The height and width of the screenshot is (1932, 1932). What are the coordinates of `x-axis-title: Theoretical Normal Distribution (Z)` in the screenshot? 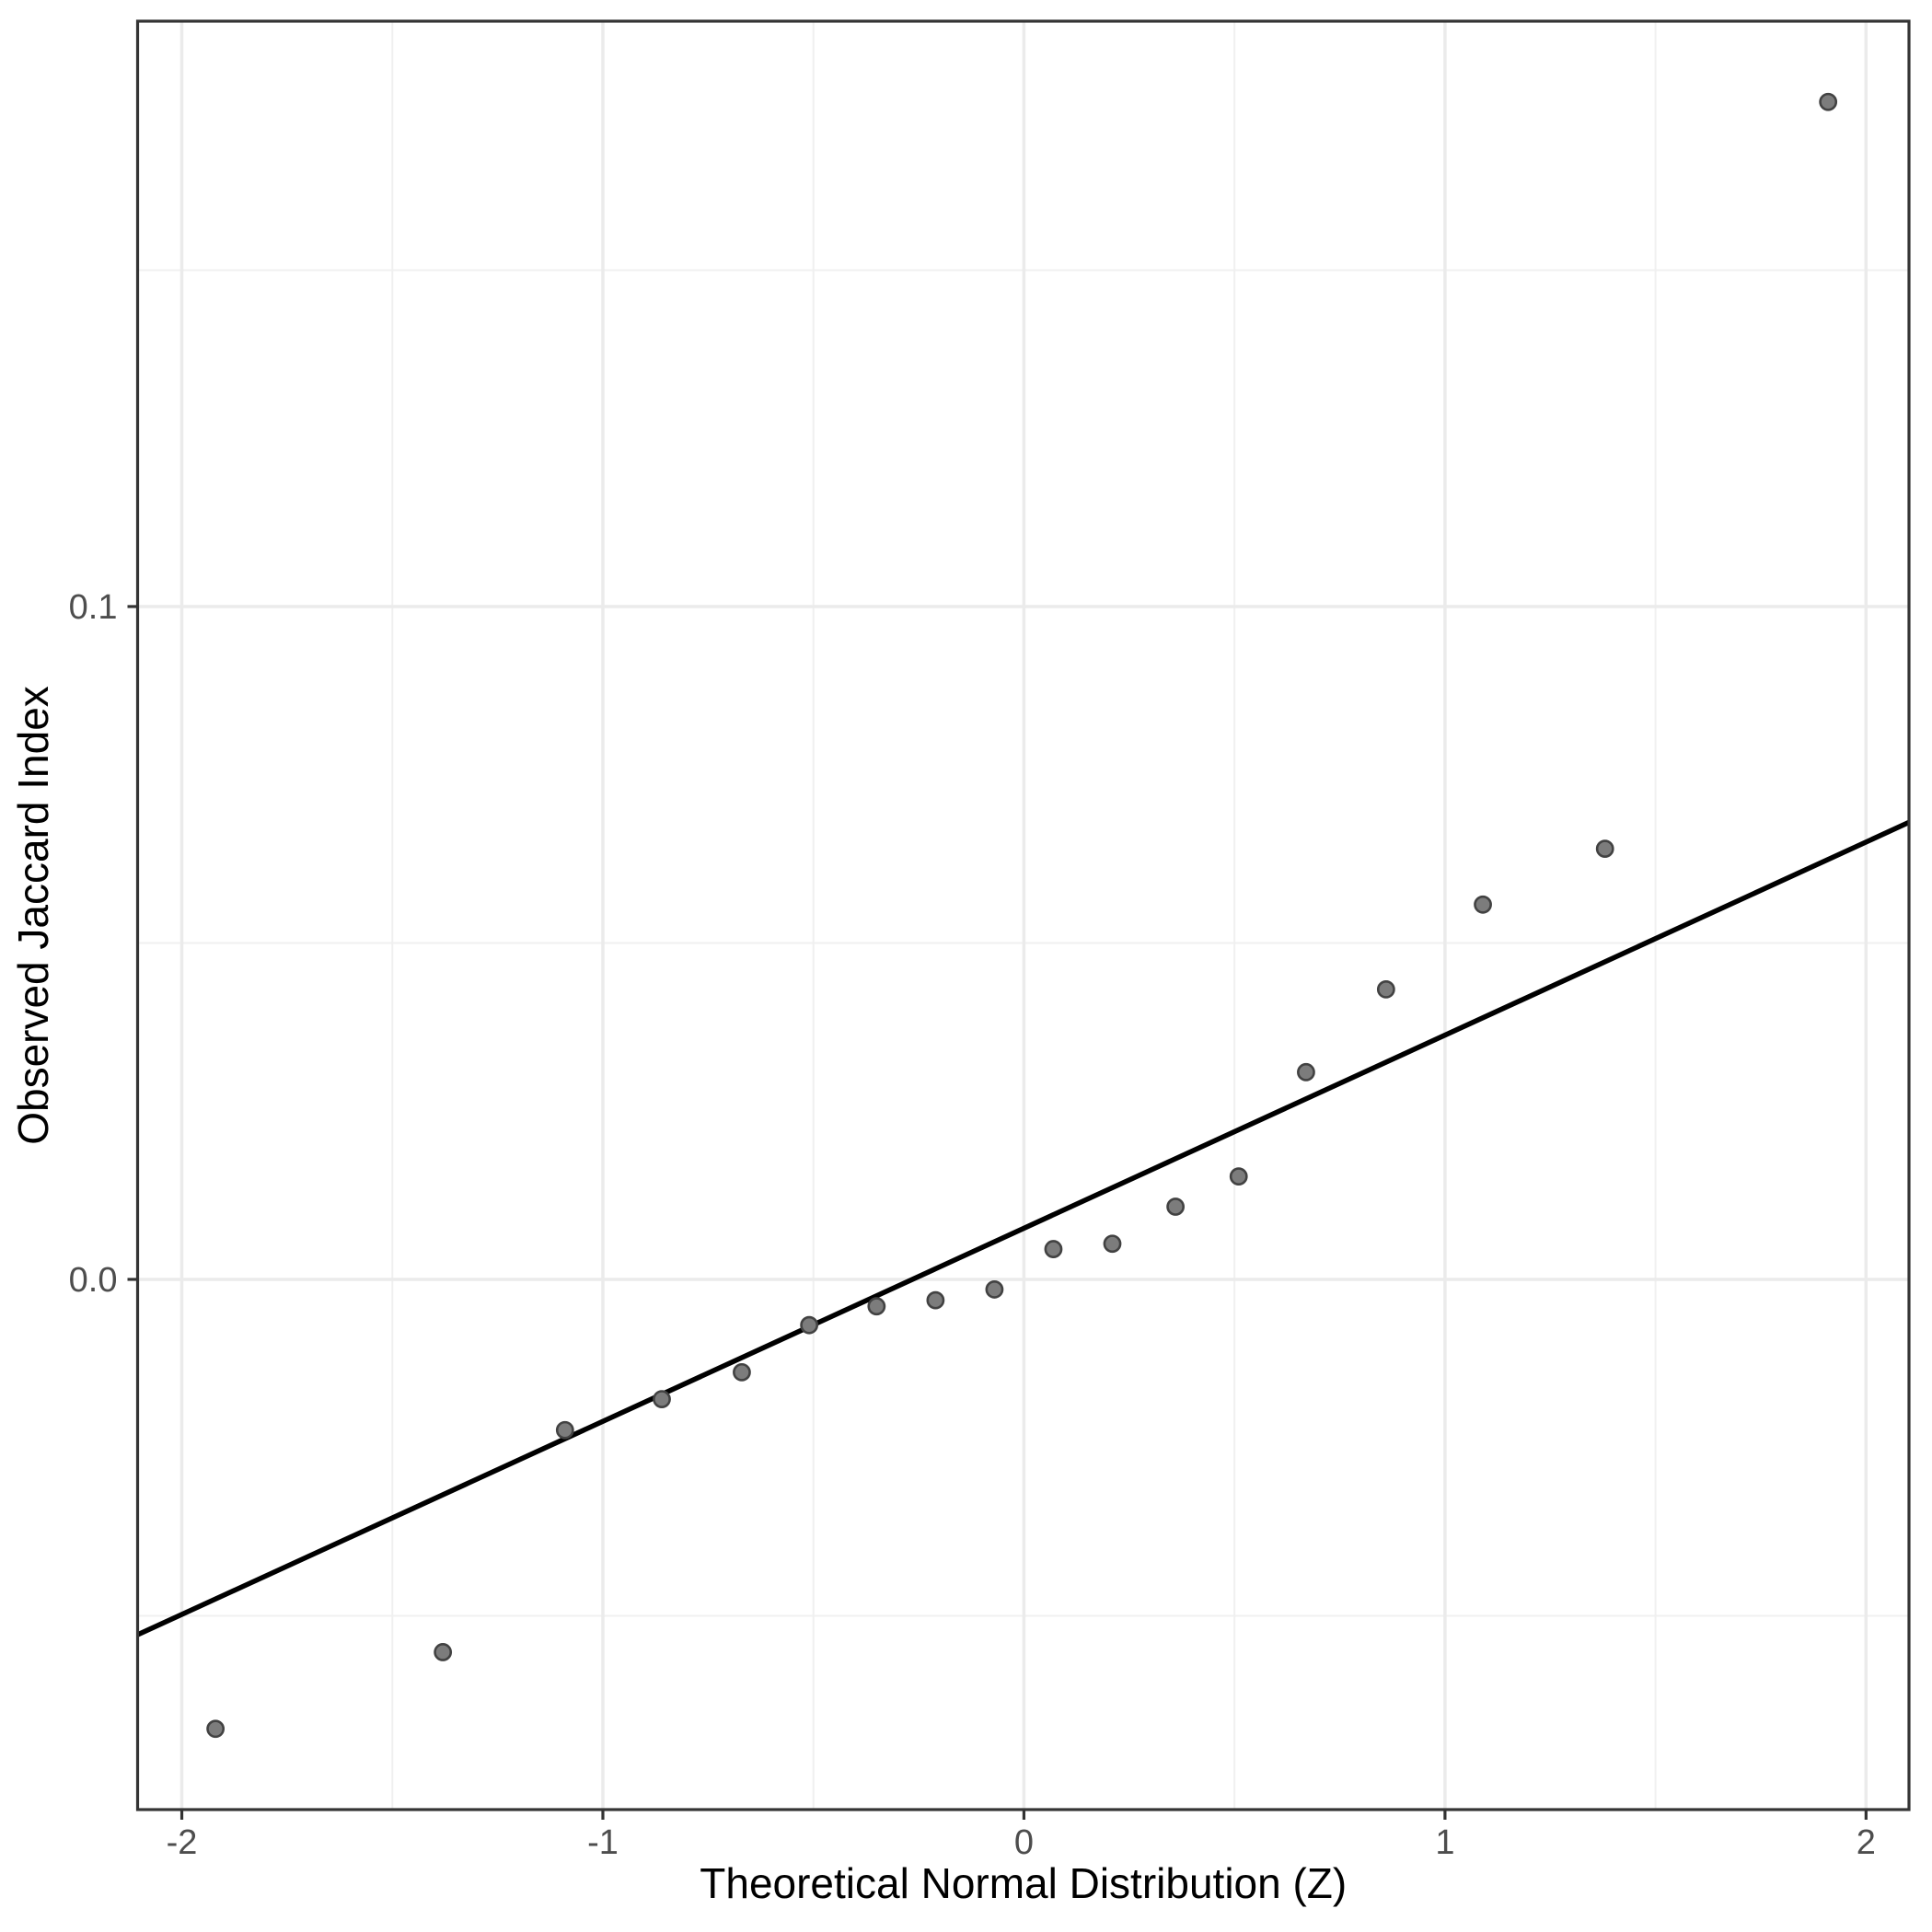 It's located at (1024, 1883).